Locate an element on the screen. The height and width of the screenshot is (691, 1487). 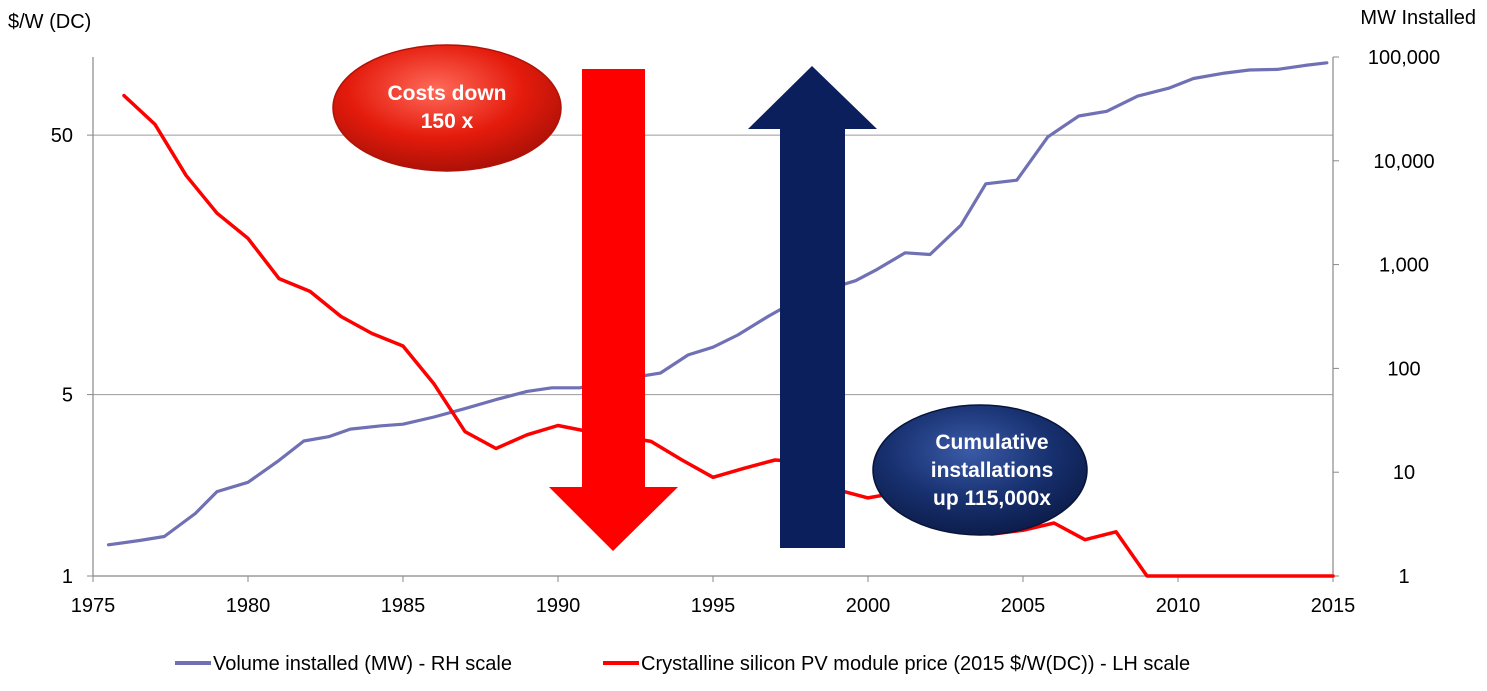
installations-up-arrow is located at coordinates (812, 307).